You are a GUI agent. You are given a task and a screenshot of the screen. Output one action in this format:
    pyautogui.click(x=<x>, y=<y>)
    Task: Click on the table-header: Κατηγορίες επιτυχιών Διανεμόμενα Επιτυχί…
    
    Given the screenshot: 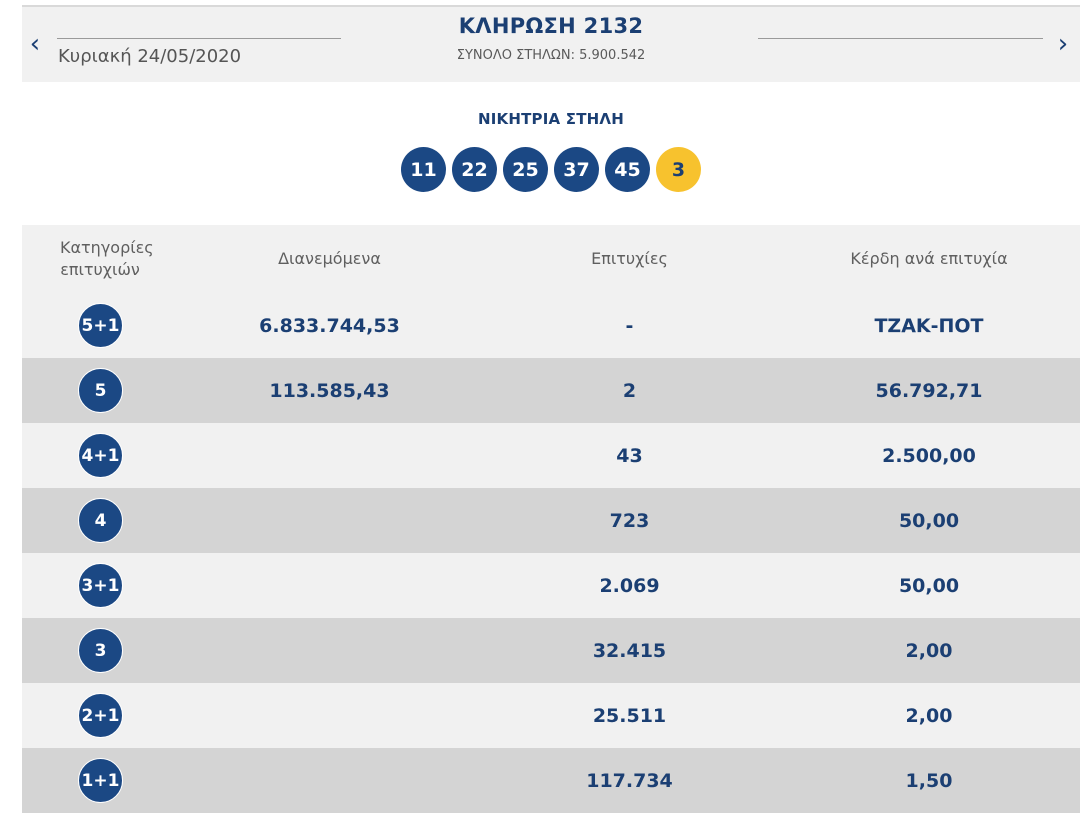 What is the action you would take?
    pyautogui.click(x=551, y=259)
    